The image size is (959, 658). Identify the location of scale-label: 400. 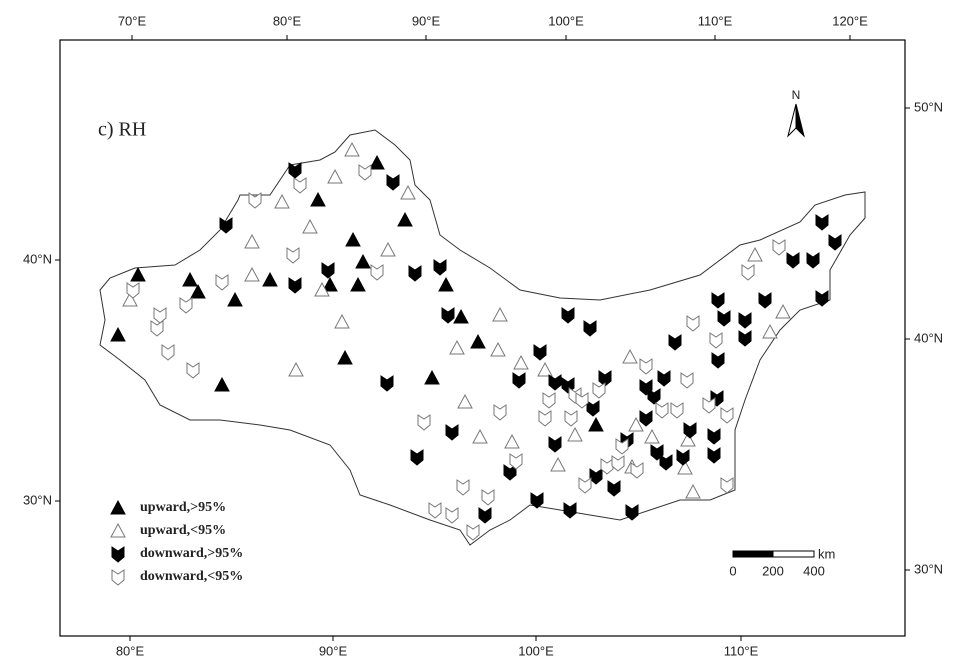
(814, 570).